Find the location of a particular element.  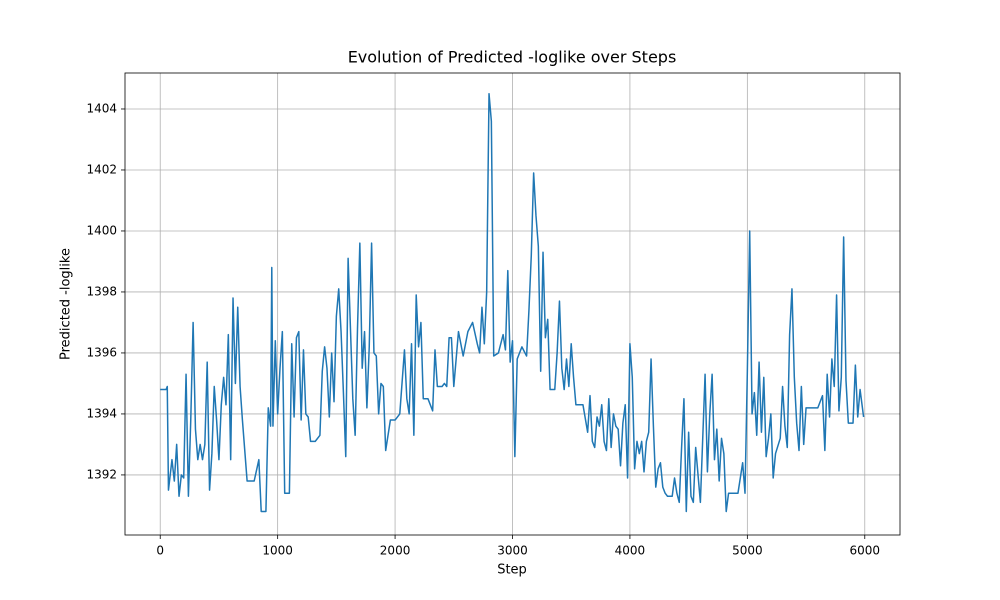

y-tick-label: 1400 is located at coordinates (101, 230).